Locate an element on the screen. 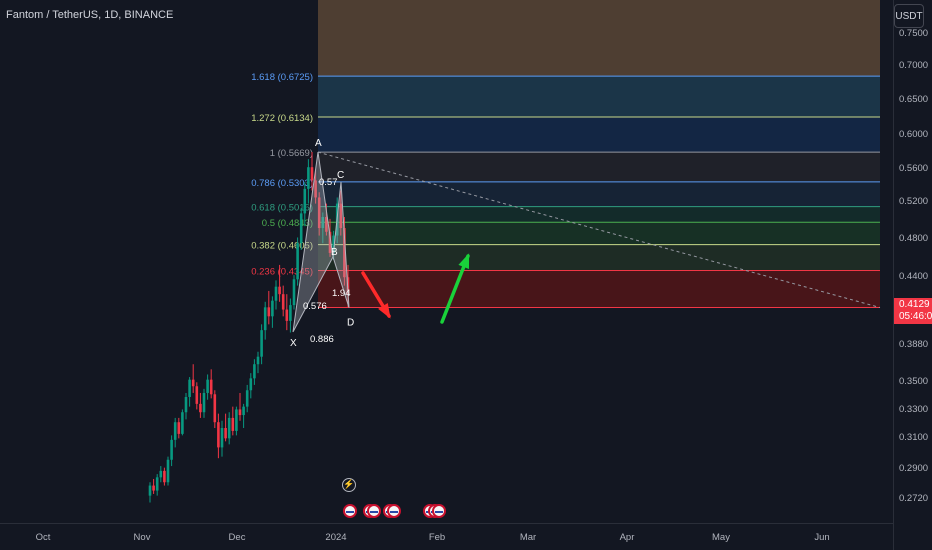 Image resolution: width=932 pixels, height=550 pixels. fib-level-label: 1.272 (0.6134) is located at coordinates (282, 118).